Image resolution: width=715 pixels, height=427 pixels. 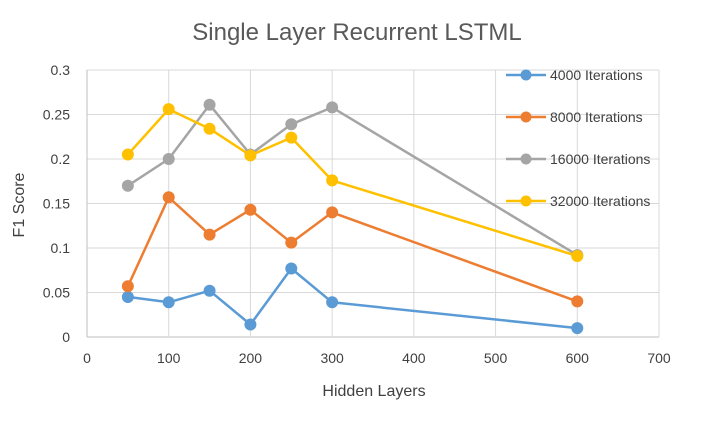 I want to click on x-tick-label: 400, so click(x=414, y=358).